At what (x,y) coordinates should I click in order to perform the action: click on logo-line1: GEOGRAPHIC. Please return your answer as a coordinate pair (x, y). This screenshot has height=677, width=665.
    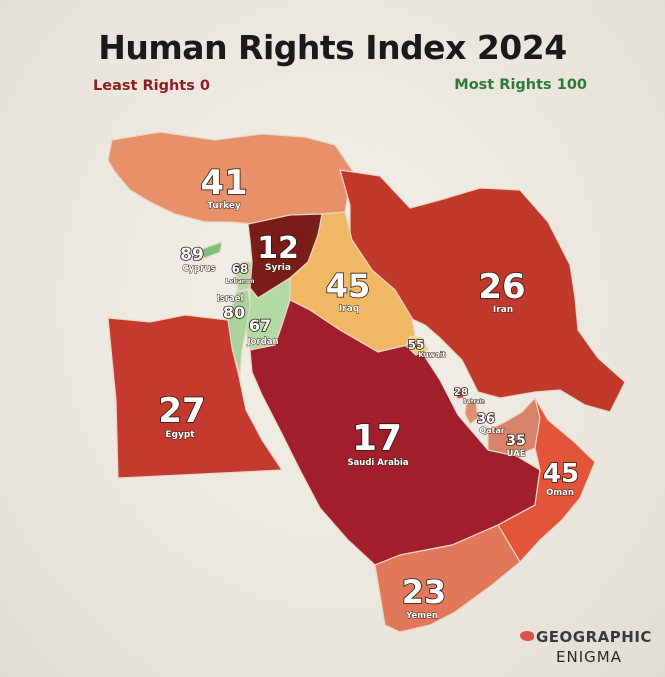
    Looking at the image, I should click on (594, 637).